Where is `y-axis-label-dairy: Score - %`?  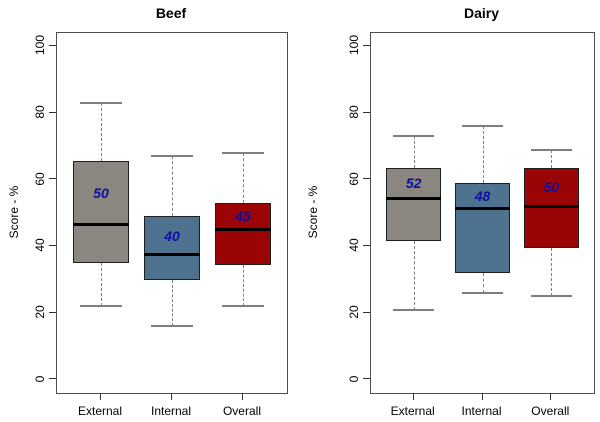 y-axis-label-dairy: Score - % is located at coordinates (313, 212).